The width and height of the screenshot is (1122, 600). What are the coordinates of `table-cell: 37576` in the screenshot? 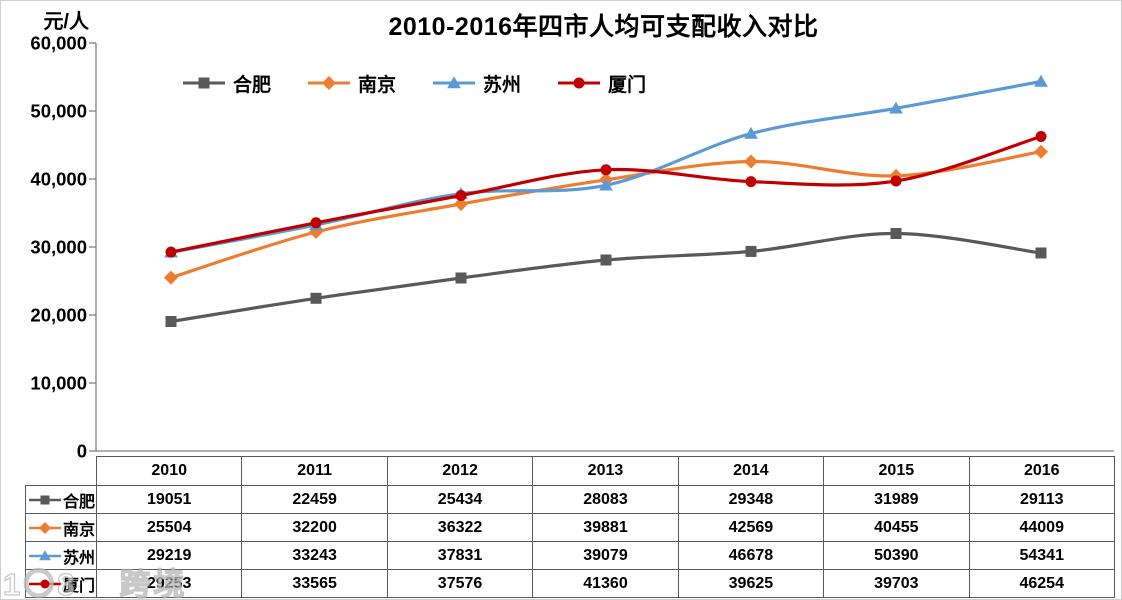 It's located at (460, 583).